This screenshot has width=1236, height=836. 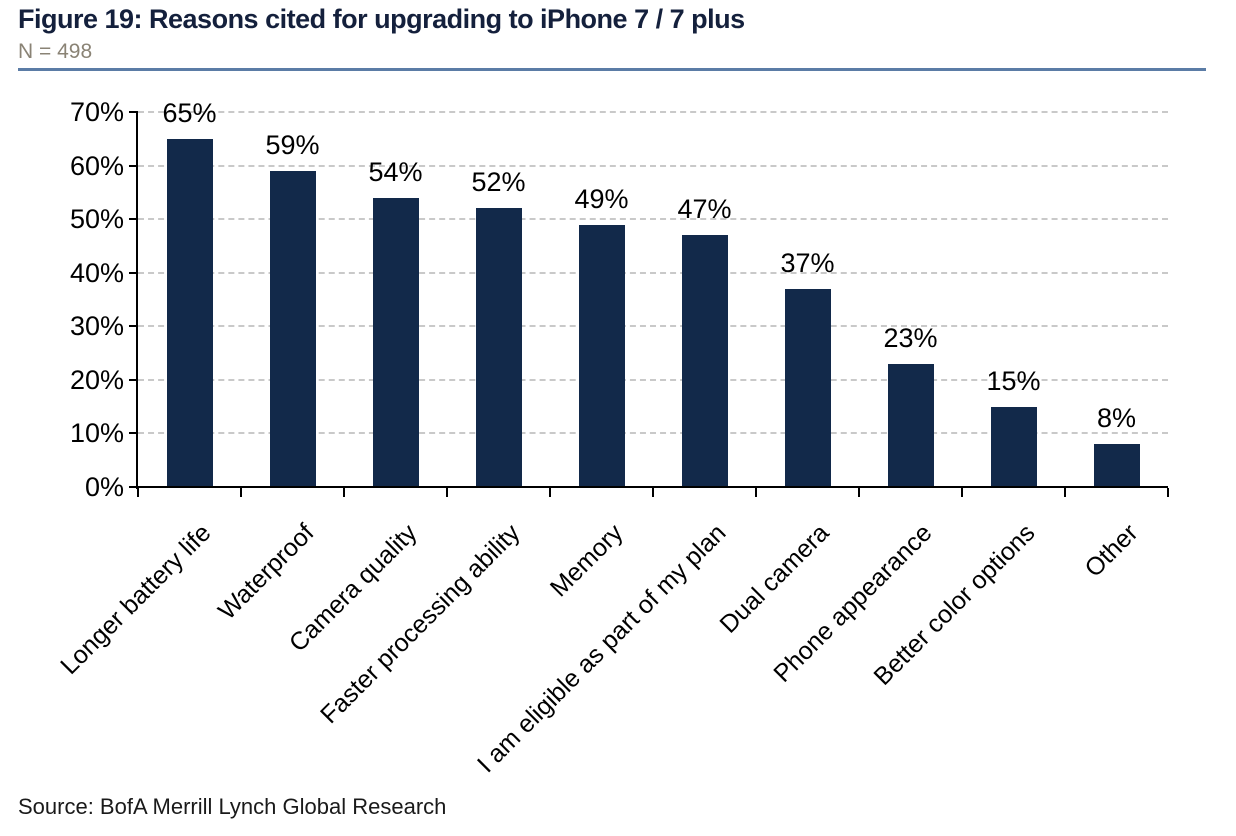 I want to click on y-tick-label: 10%, so click(x=96, y=433).